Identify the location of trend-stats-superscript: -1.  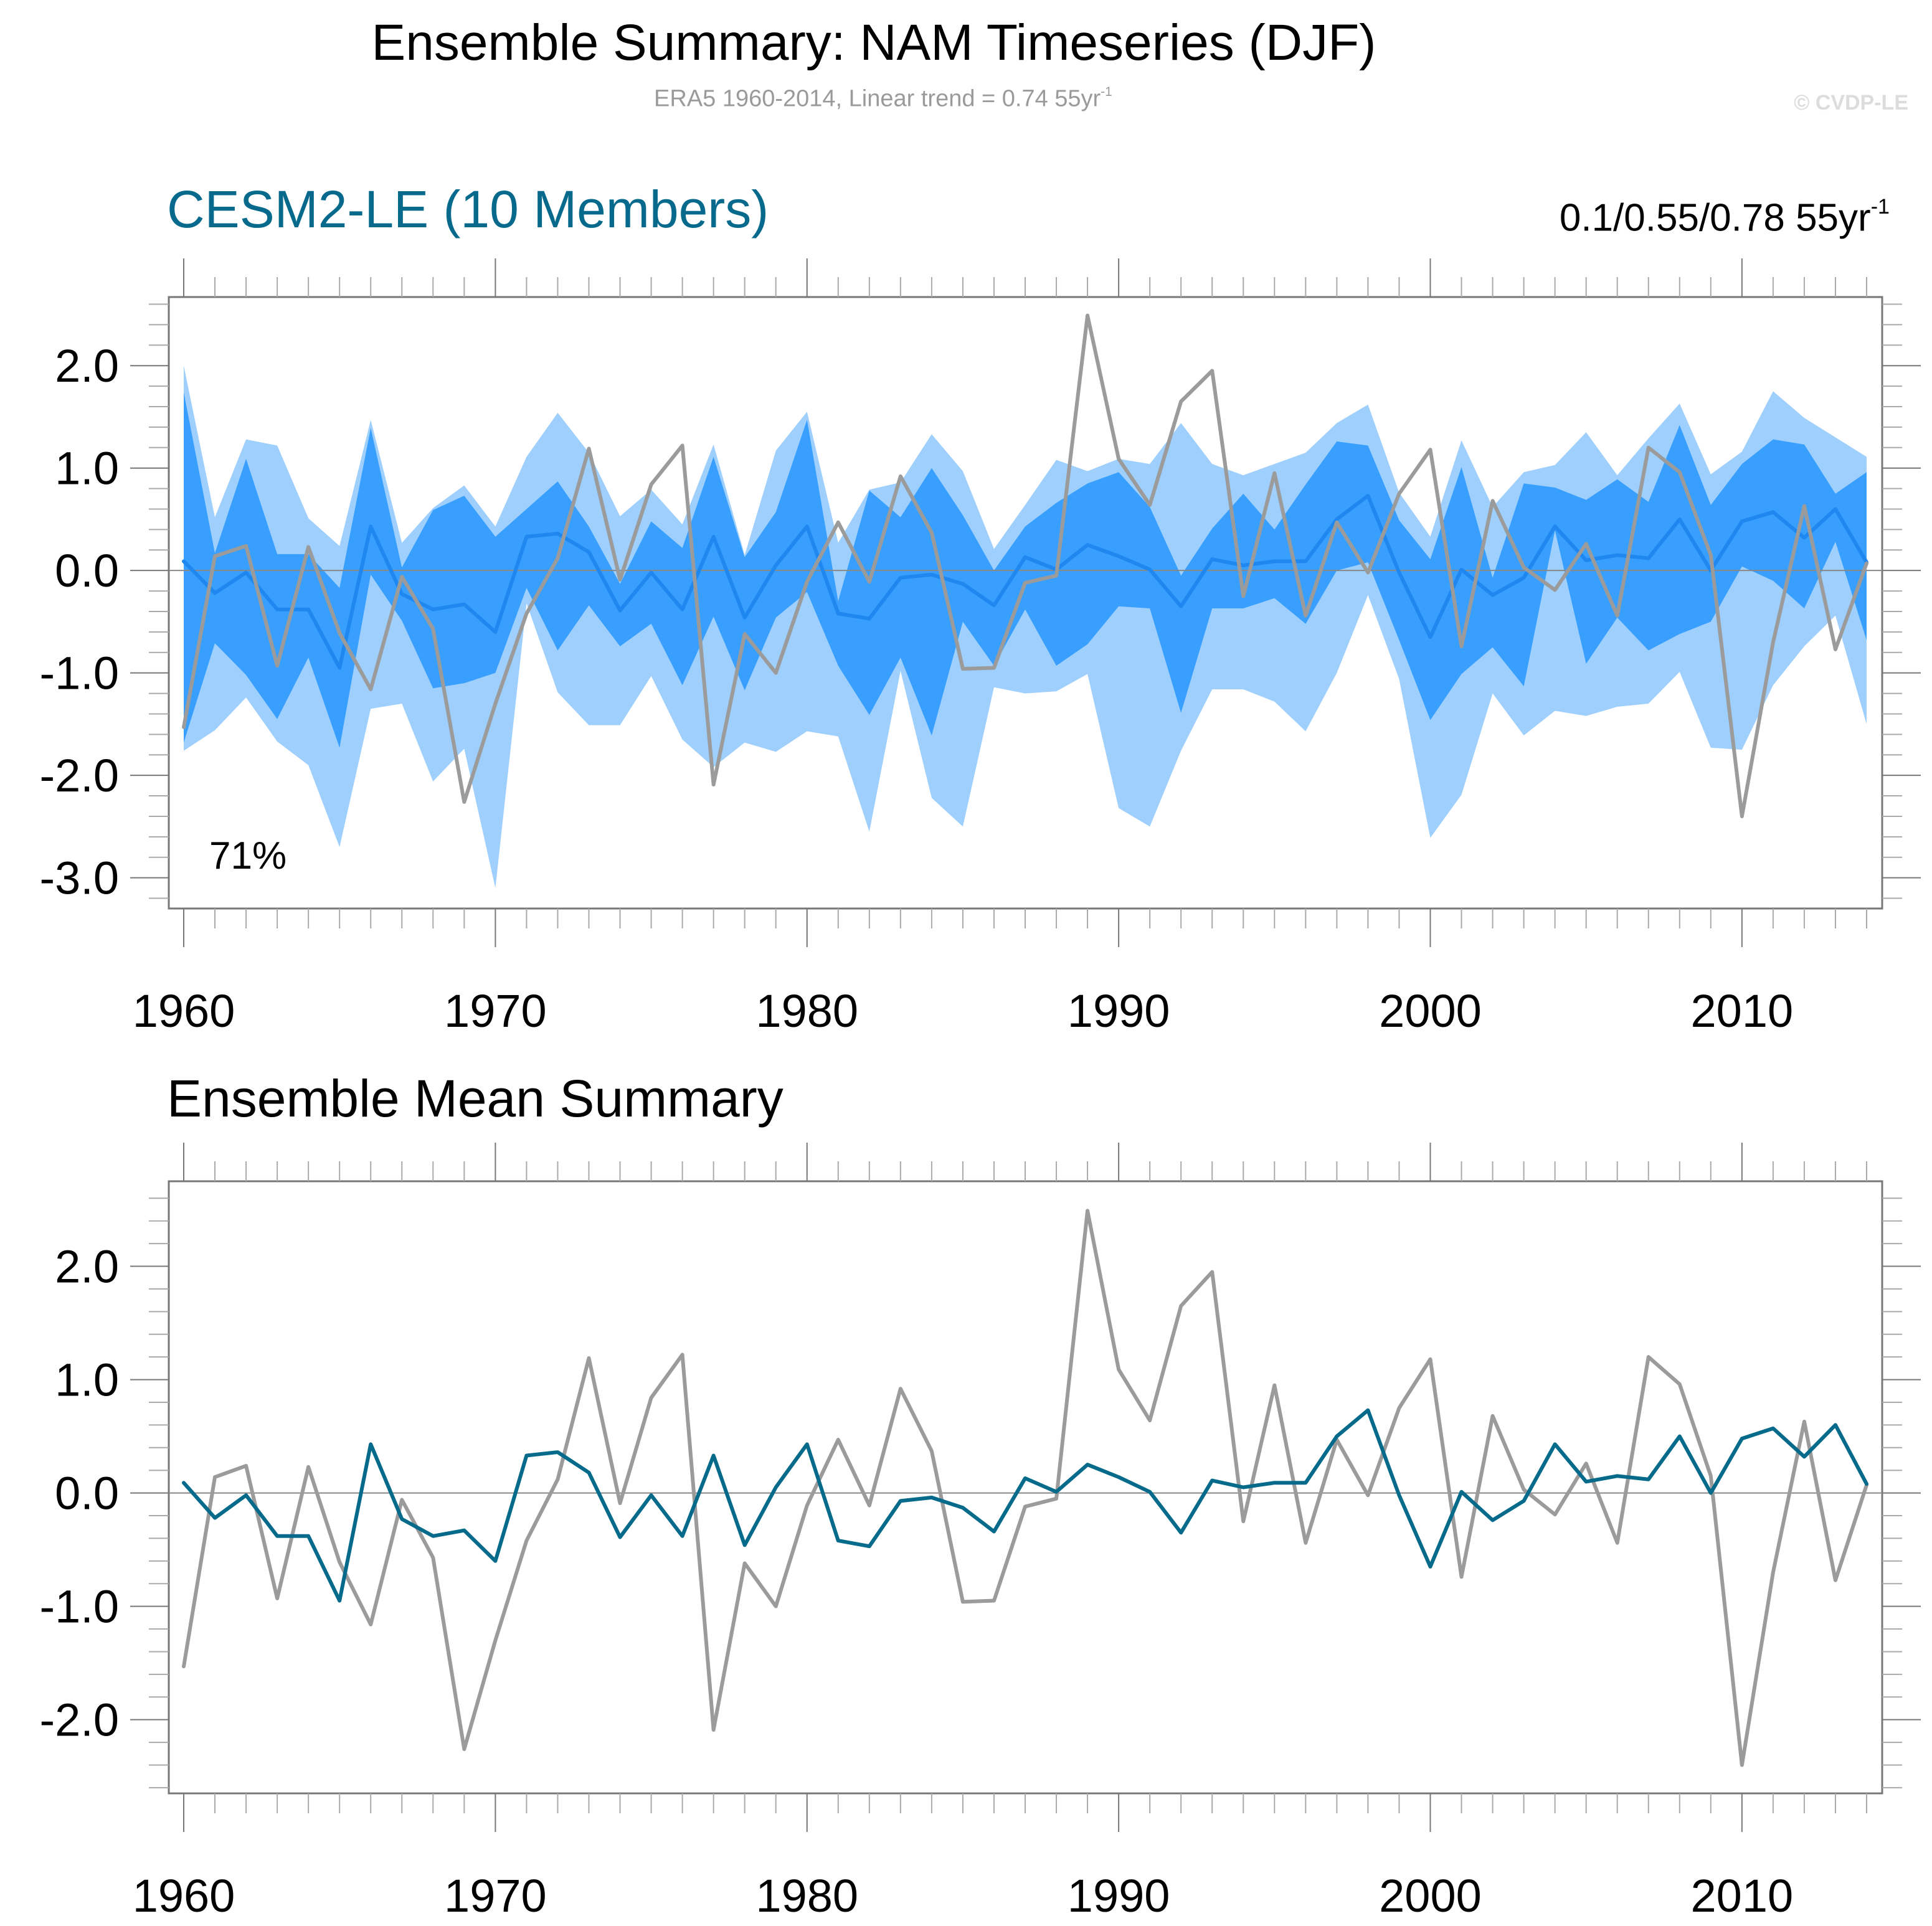
(1880, 207).